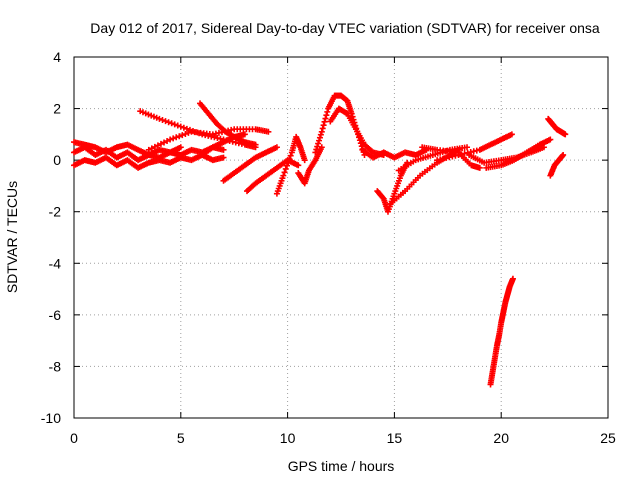  I want to click on x-tick-label: 20, so click(501, 438).